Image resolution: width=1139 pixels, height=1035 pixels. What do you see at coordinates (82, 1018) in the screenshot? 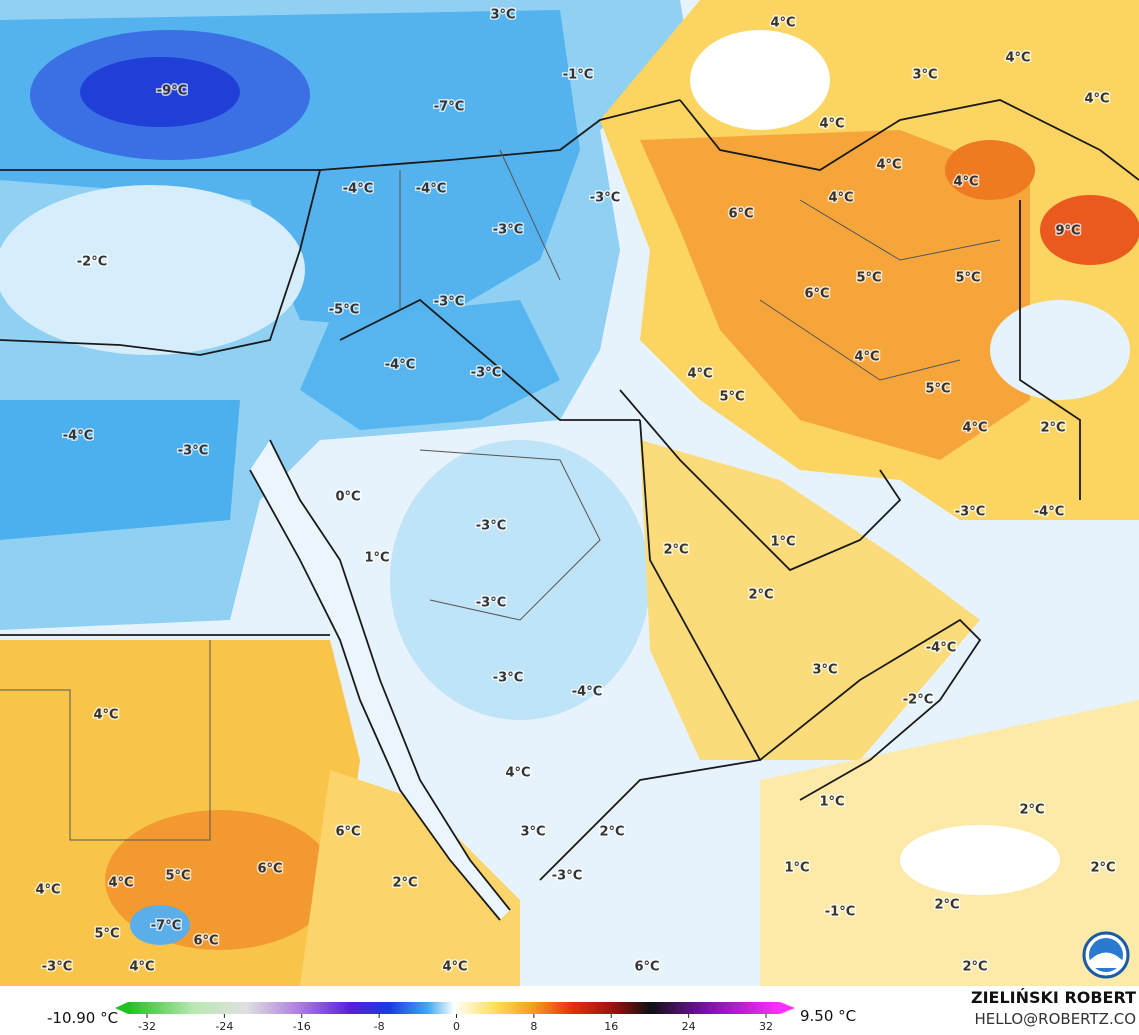
I see `colorbar-min: -10.90 °C` at bounding box center [82, 1018].